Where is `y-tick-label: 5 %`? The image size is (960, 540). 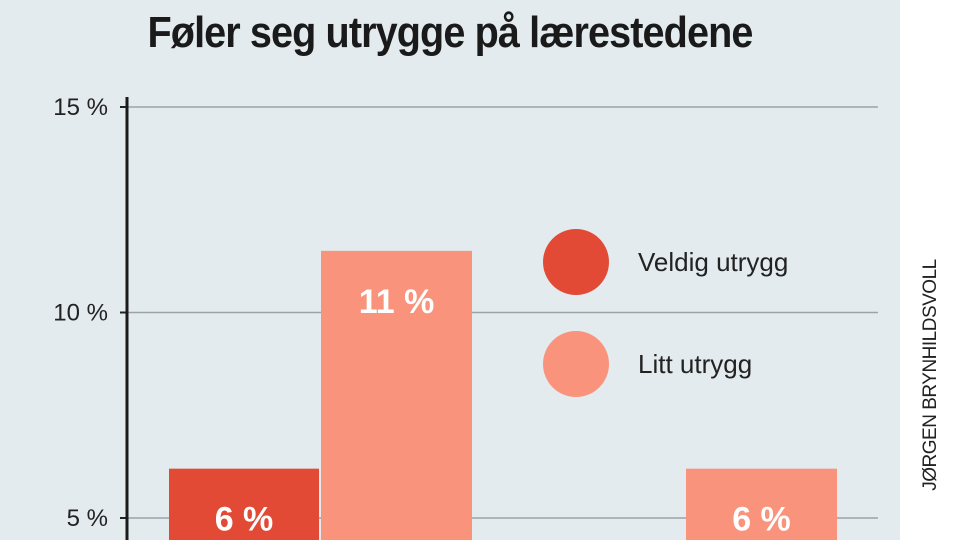 y-tick-label: 5 % is located at coordinates (87, 518).